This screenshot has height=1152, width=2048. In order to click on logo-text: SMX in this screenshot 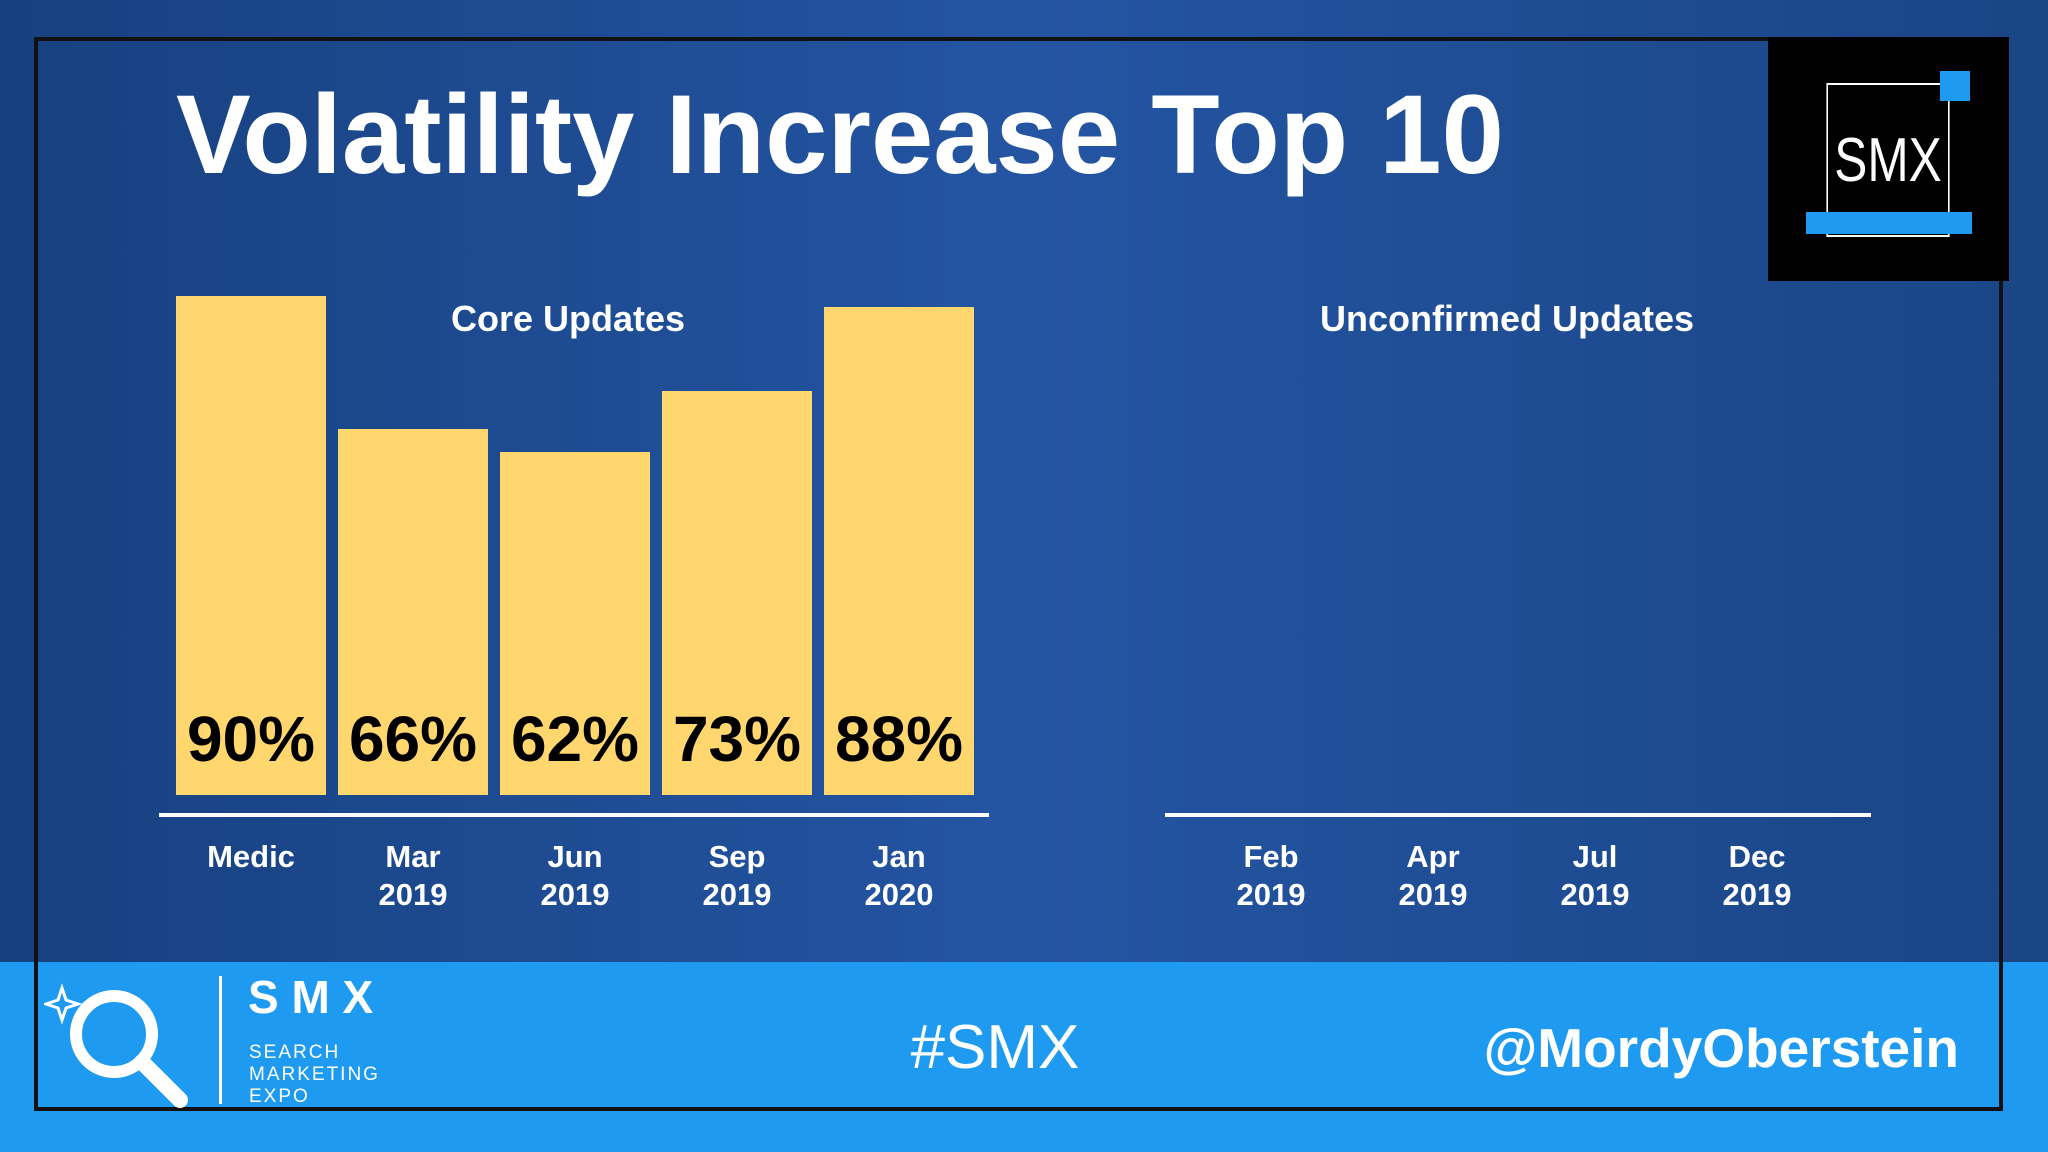, I will do `click(1888, 160)`.